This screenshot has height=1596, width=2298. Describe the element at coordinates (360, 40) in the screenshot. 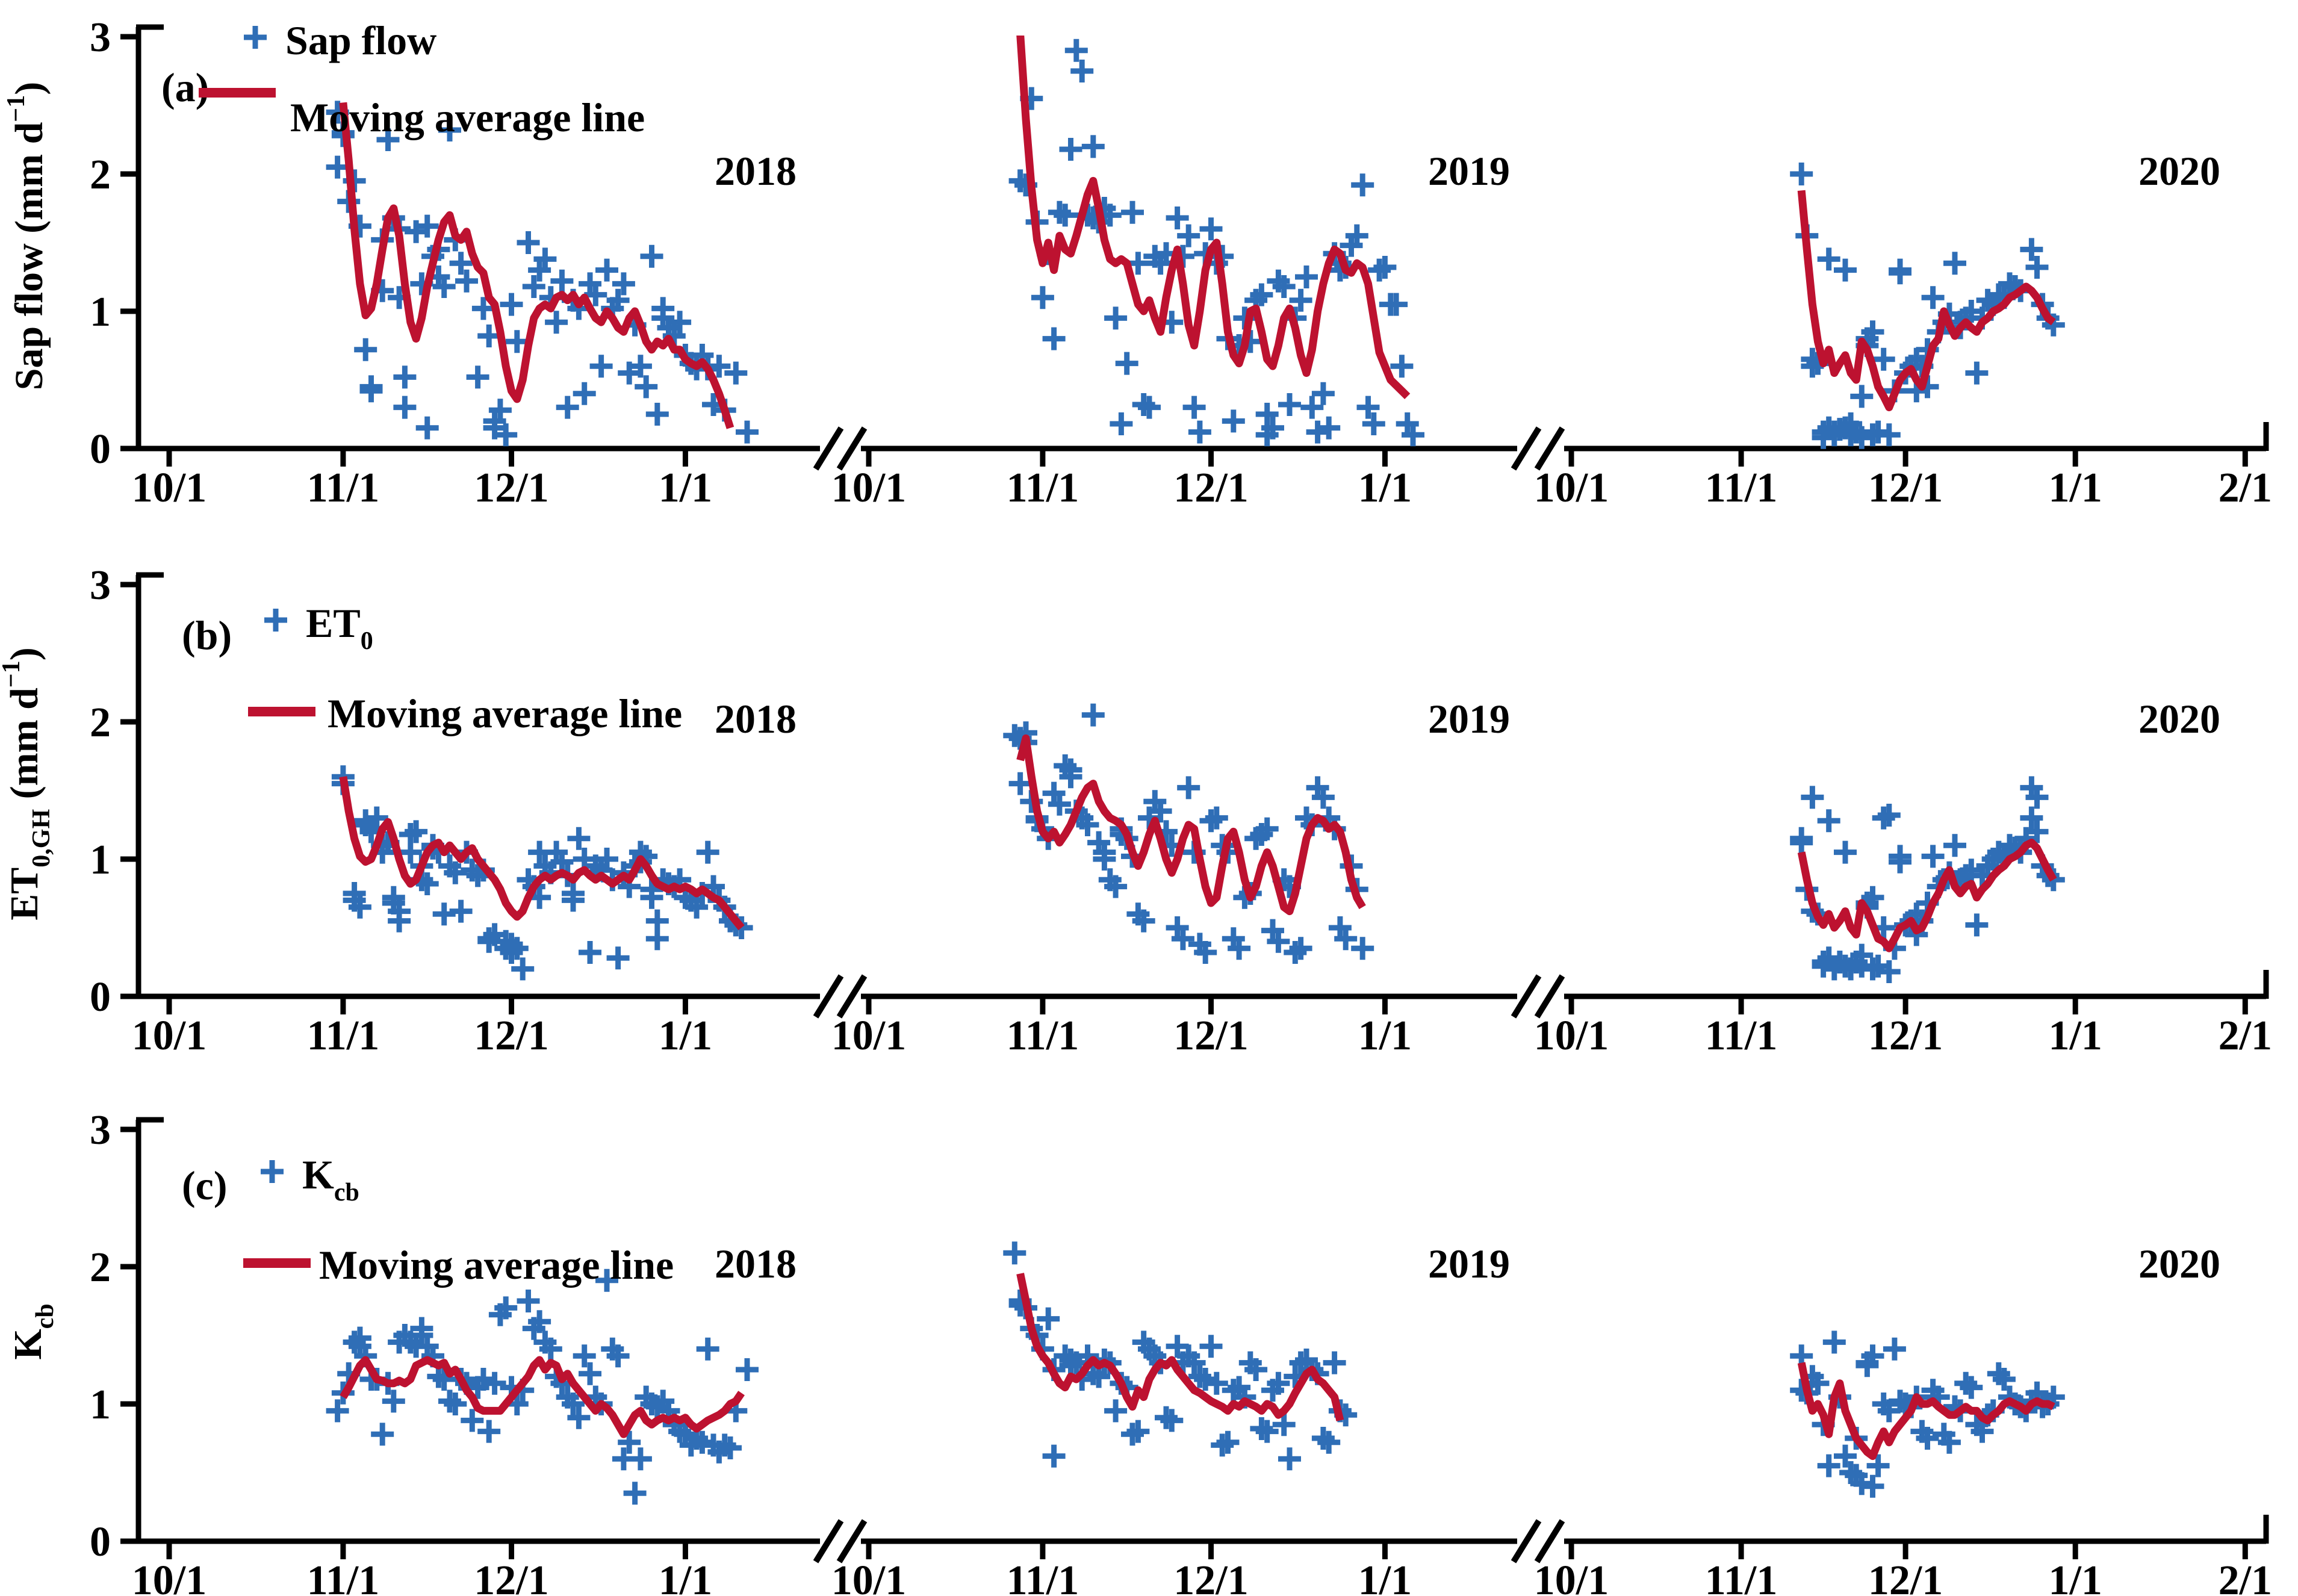

I see `legend-label: Sap flow` at that location.